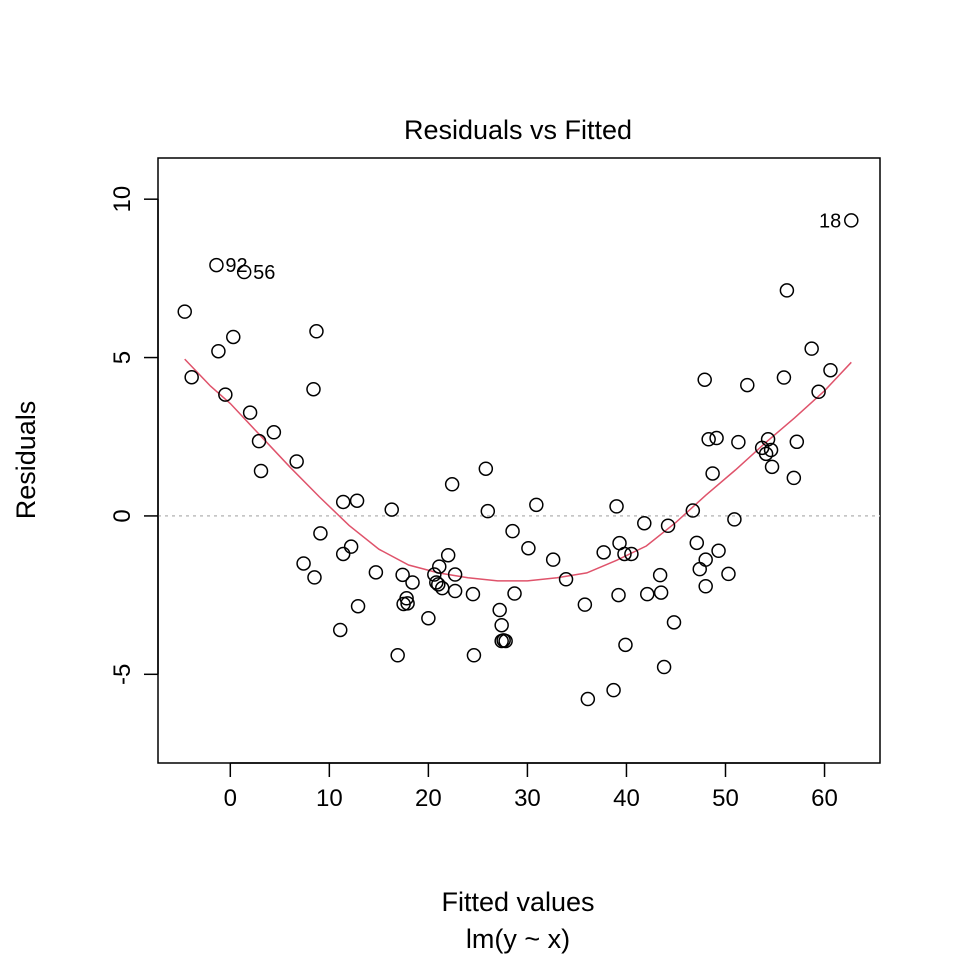 This screenshot has height=960, width=960. Describe the element at coordinates (824, 798) in the screenshot. I see `x-tick-label: 60` at that location.